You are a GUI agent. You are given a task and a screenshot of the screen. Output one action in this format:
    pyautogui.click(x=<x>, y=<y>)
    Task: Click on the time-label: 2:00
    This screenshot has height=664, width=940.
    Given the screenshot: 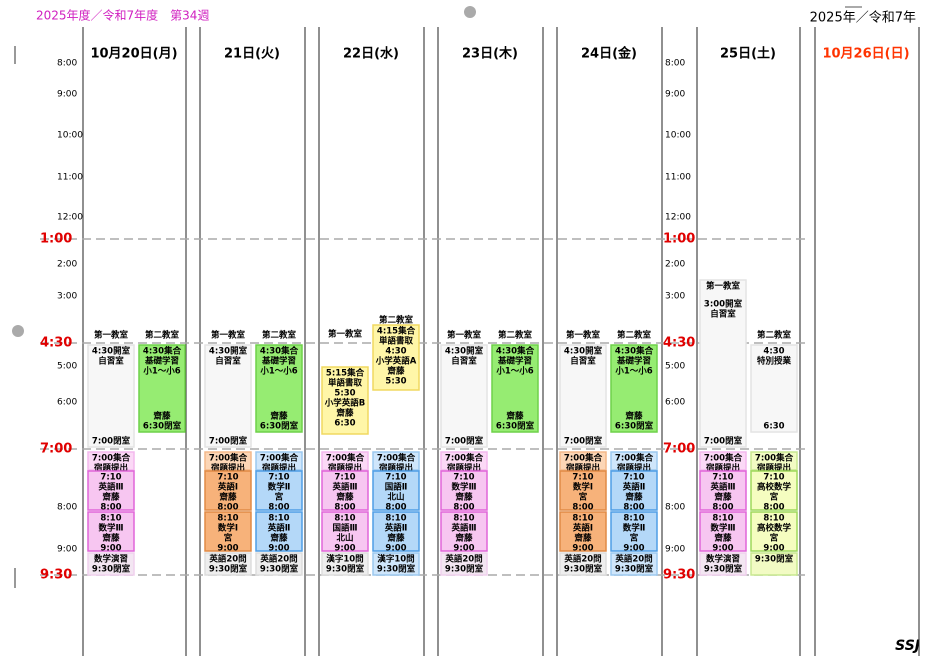 What is the action you would take?
    pyautogui.click(x=67, y=265)
    